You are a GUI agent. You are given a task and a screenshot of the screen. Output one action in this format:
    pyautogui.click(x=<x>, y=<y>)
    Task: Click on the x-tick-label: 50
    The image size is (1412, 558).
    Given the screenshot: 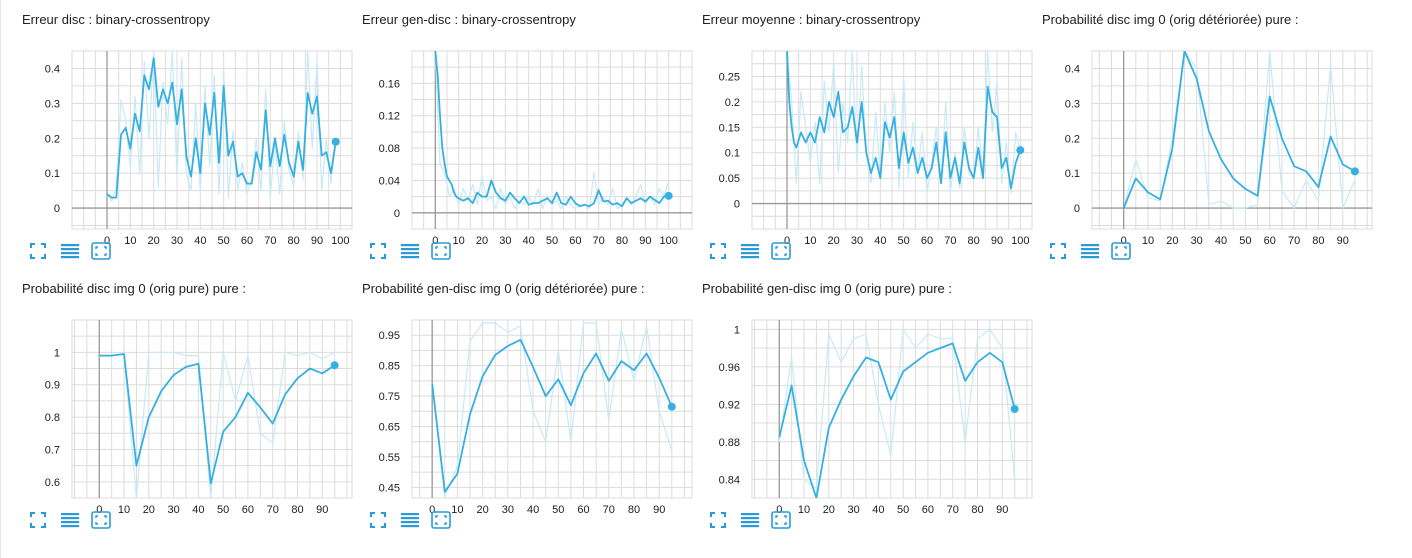 What is the action you would take?
    pyautogui.click(x=1245, y=241)
    